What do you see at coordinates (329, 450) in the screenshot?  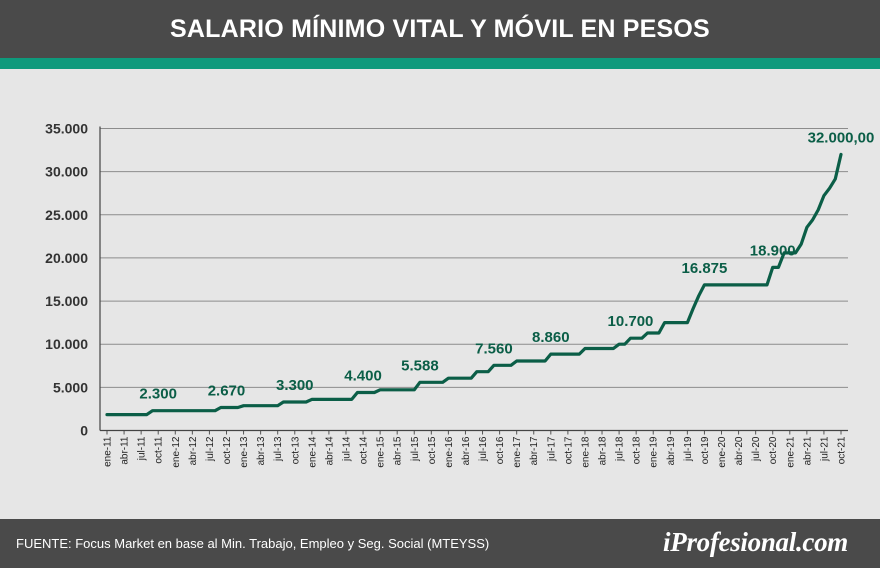 I see `x-tick-label: abr-14` at bounding box center [329, 450].